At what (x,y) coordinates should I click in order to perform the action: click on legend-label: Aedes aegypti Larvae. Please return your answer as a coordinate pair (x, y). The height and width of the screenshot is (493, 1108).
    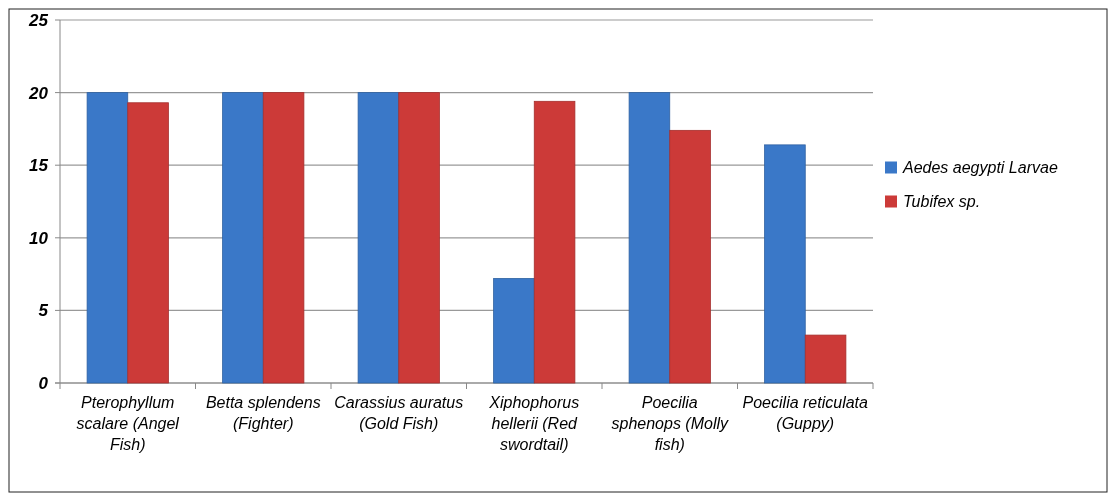
    Looking at the image, I should click on (980, 168).